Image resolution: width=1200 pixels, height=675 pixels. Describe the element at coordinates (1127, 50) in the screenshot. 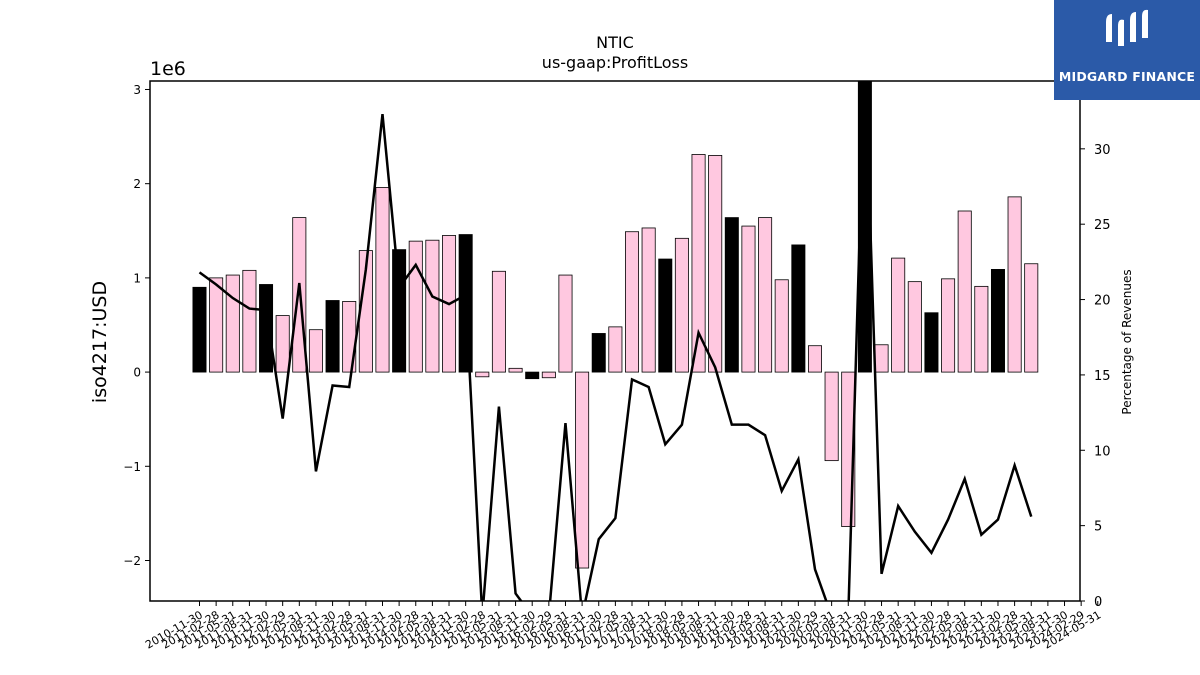

I see `brand-logo: MIDGARD FINANCE` at that location.